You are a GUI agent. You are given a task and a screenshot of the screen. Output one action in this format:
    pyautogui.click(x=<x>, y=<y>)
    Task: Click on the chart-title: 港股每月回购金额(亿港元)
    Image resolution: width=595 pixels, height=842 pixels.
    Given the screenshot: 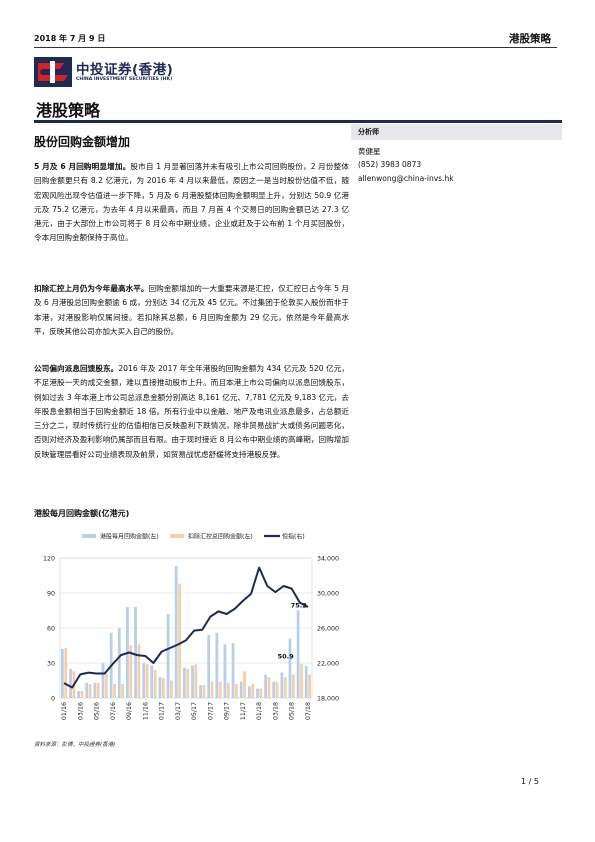 What is the action you would take?
    pyautogui.click(x=82, y=513)
    